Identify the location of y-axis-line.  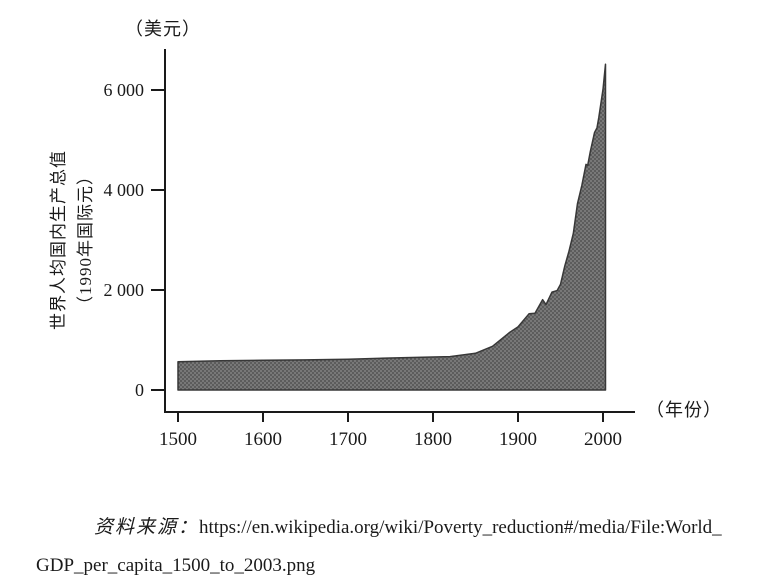
(165, 231).